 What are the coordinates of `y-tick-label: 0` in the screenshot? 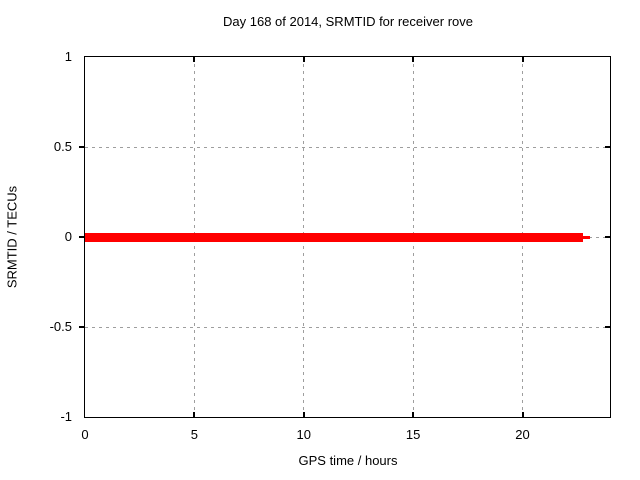 It's located at (68, 236).